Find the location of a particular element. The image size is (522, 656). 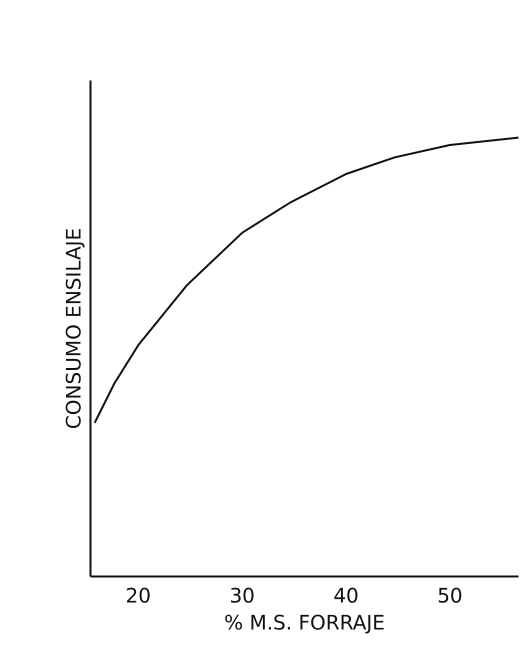

x-tick-label: 40 is located at coordinates (346, 596).